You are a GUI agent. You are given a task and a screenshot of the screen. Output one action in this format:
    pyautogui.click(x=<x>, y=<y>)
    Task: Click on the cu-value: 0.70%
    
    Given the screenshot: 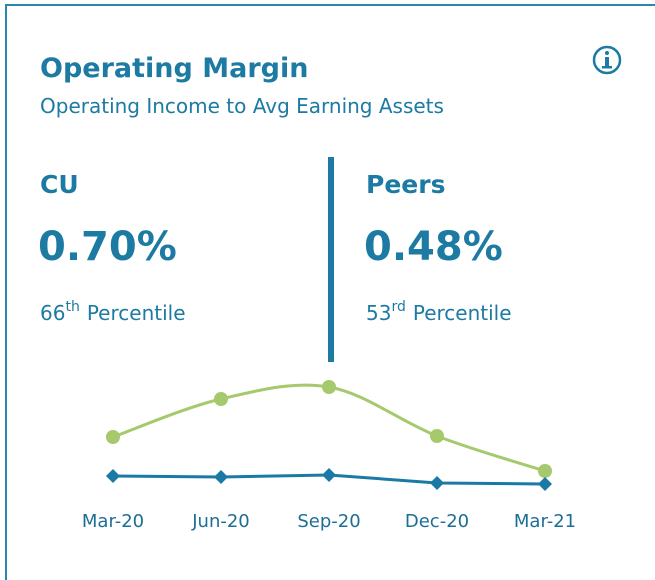 What is the action you would take?
    pyautogui.click(x=107, y=247)
    